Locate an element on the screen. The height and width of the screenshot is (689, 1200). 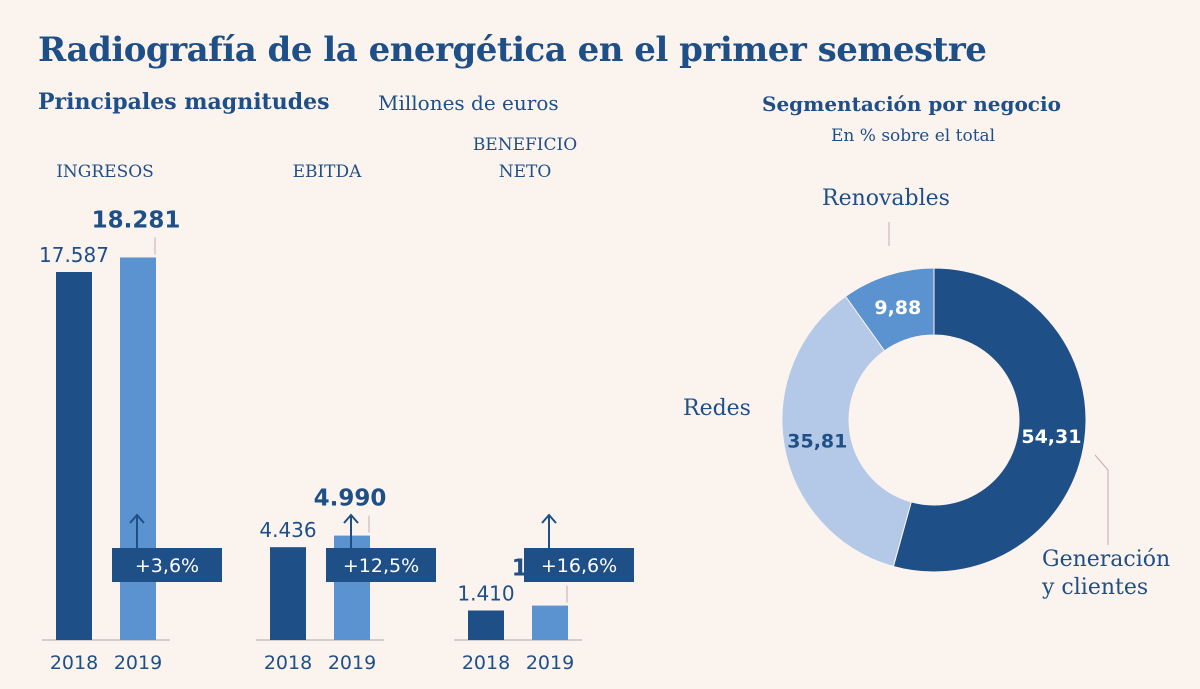
value-label-2018: 17.587 is located at coordinates (74, 255).